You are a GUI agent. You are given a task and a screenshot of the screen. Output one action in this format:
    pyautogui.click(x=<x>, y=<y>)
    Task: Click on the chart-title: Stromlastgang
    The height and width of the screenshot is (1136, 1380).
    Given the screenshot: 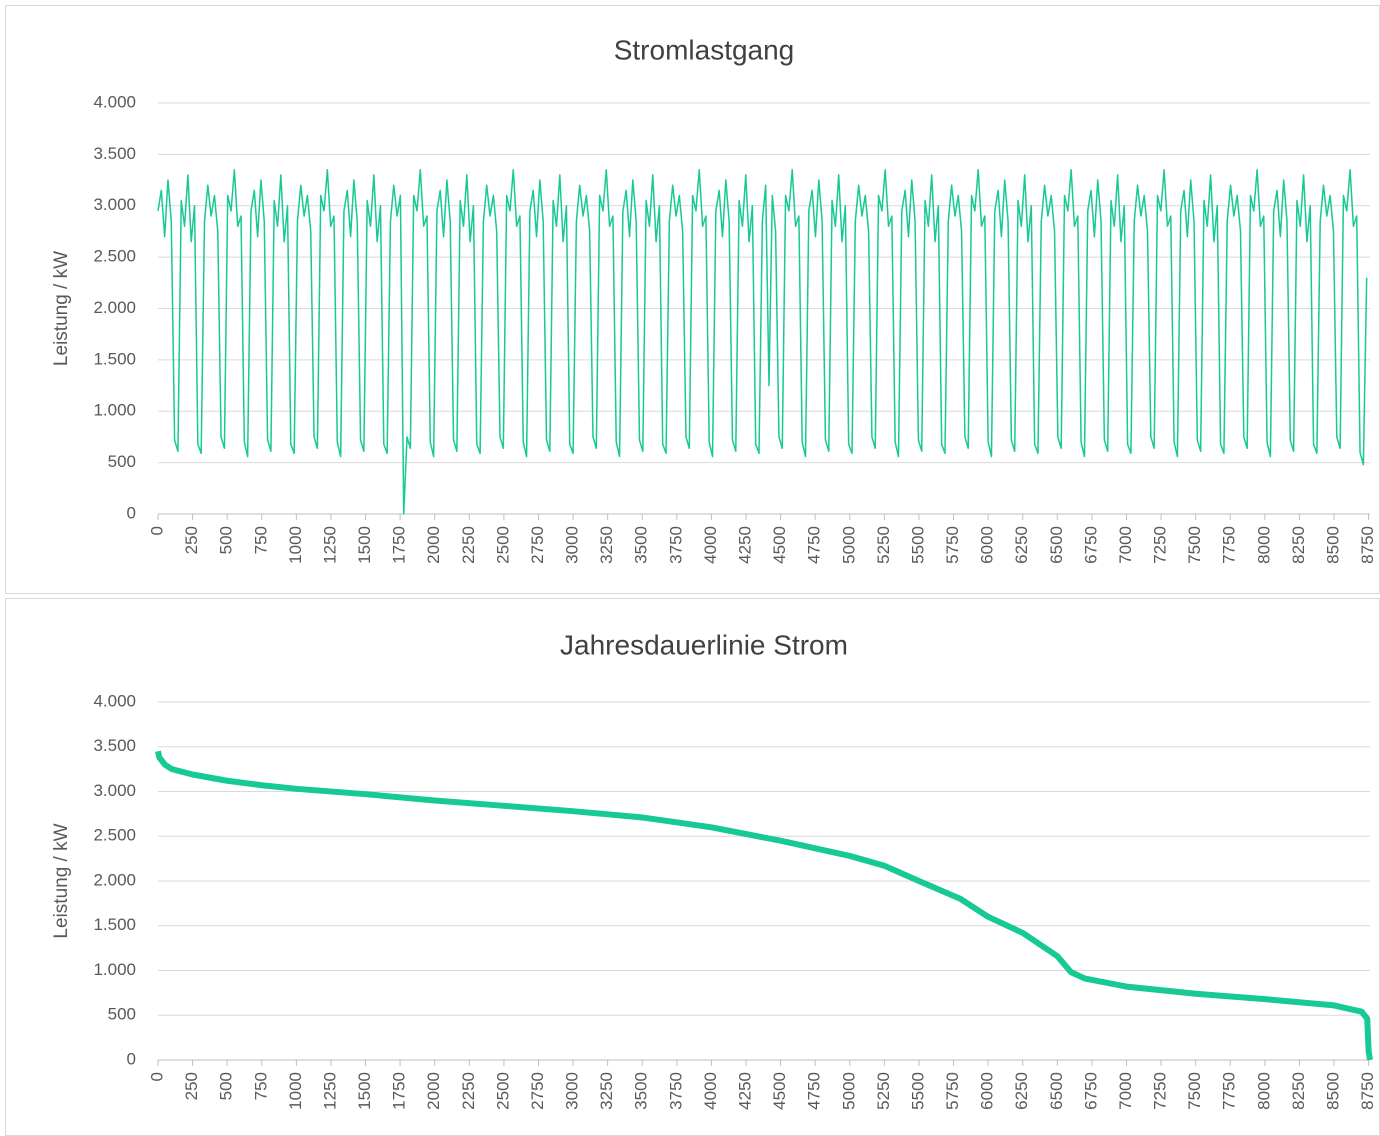 What is the action you would take?
    pyautogui.click(x=704, y=49)
    